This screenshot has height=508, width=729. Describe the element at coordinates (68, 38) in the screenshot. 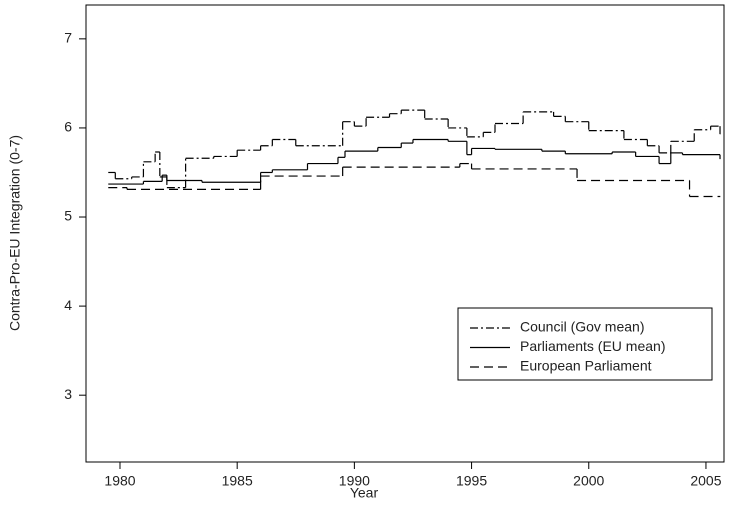

I see `y-tick-label: 7` at that location.